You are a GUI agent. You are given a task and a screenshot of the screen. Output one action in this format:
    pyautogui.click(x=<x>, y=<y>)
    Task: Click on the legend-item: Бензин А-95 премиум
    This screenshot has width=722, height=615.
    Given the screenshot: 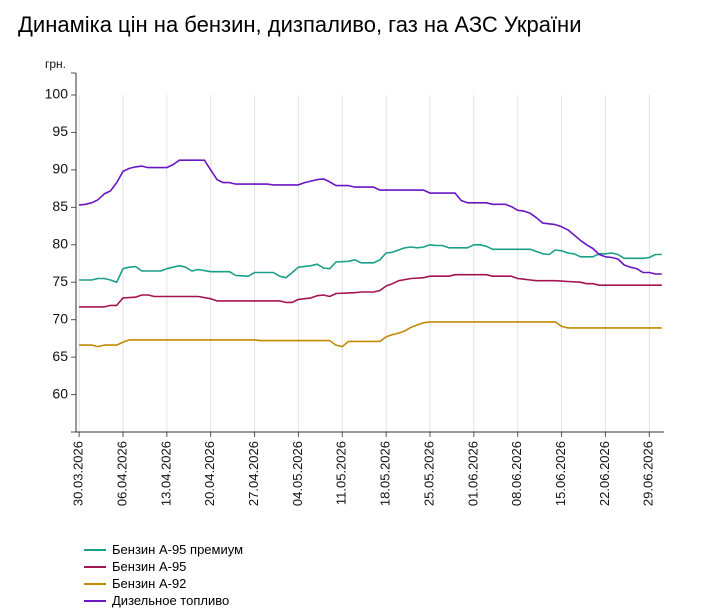 What is the action you would take?
    pyautogui.click(x=163, y=549)
    